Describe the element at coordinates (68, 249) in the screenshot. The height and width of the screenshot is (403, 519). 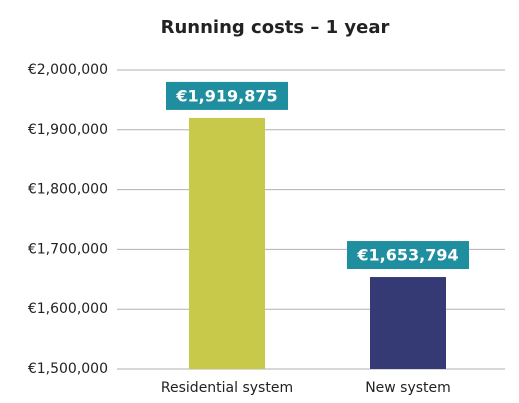
I see `y-tick-label: €1,700,000` at that location.